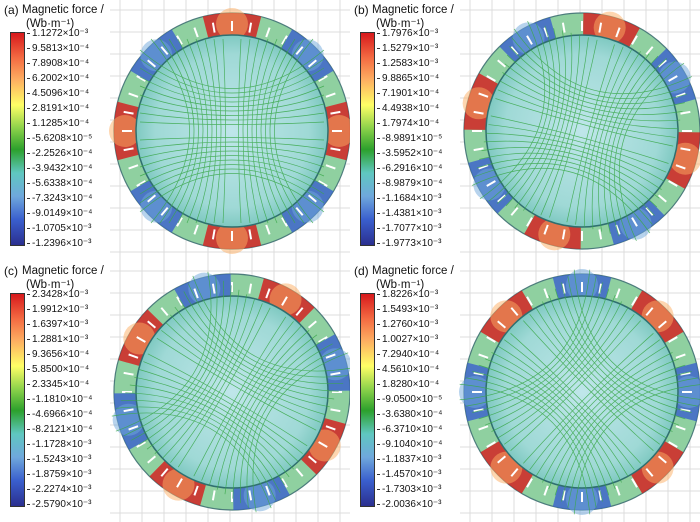  What do you see at coordinates (409, 198) in the screenshot?
I see `colorbar-tick-label: -1.1684×10⁻³` at bounding box center [409, 198].